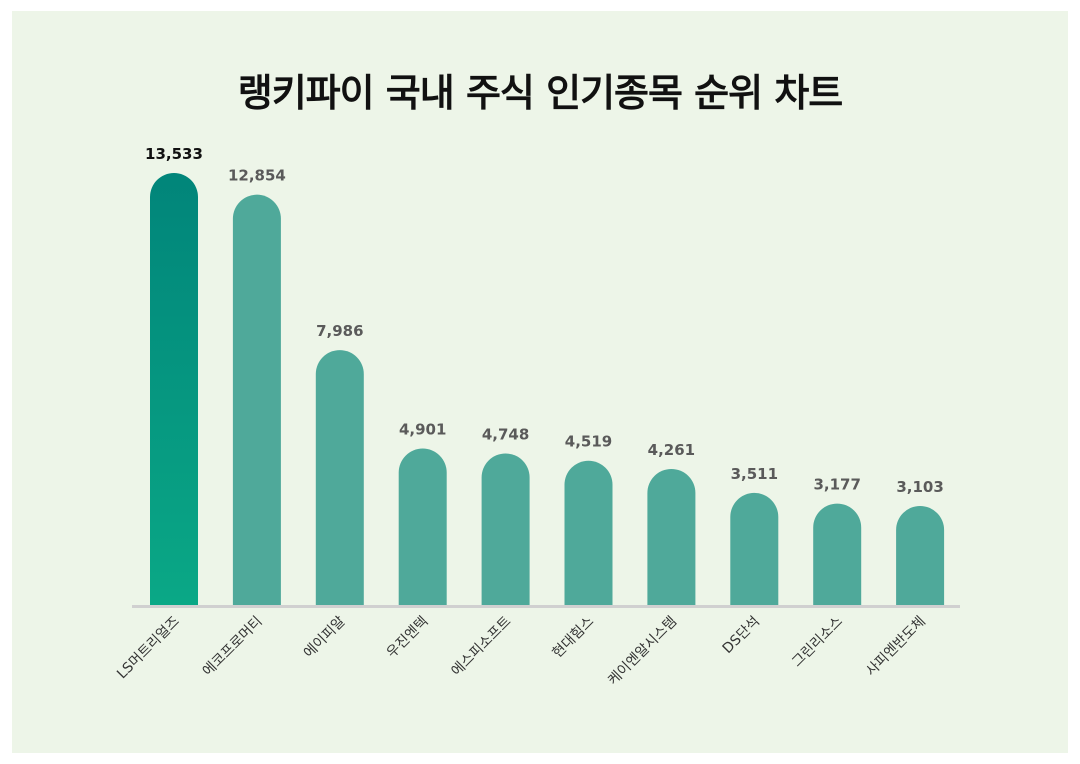  I want to click on bar-value-label: 7,986, so click(339, 331).